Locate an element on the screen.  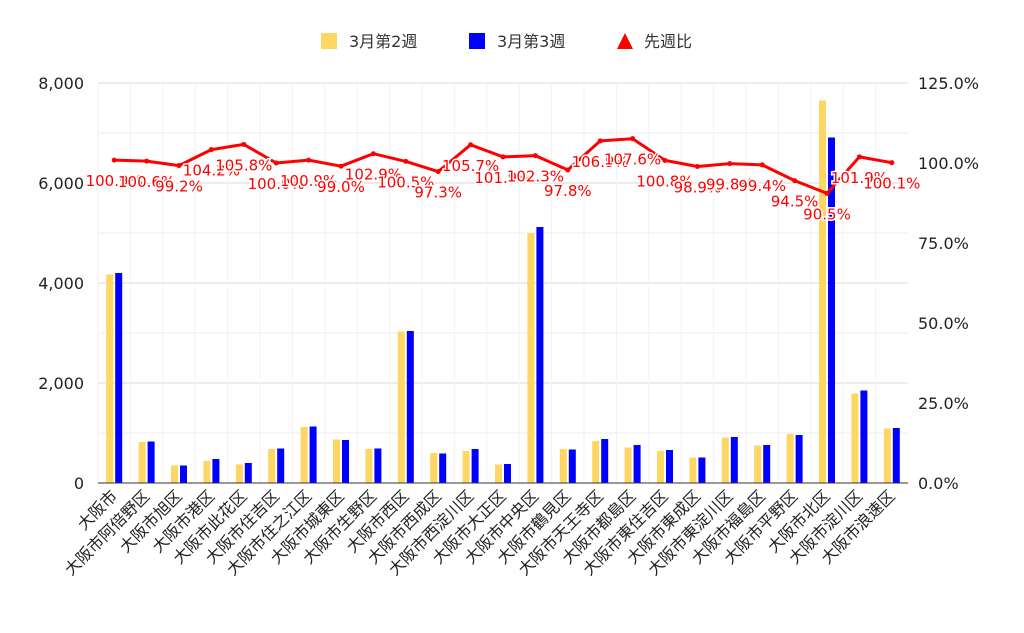
ratio-data-label: 100.9% is located at coordinates (308, 181).